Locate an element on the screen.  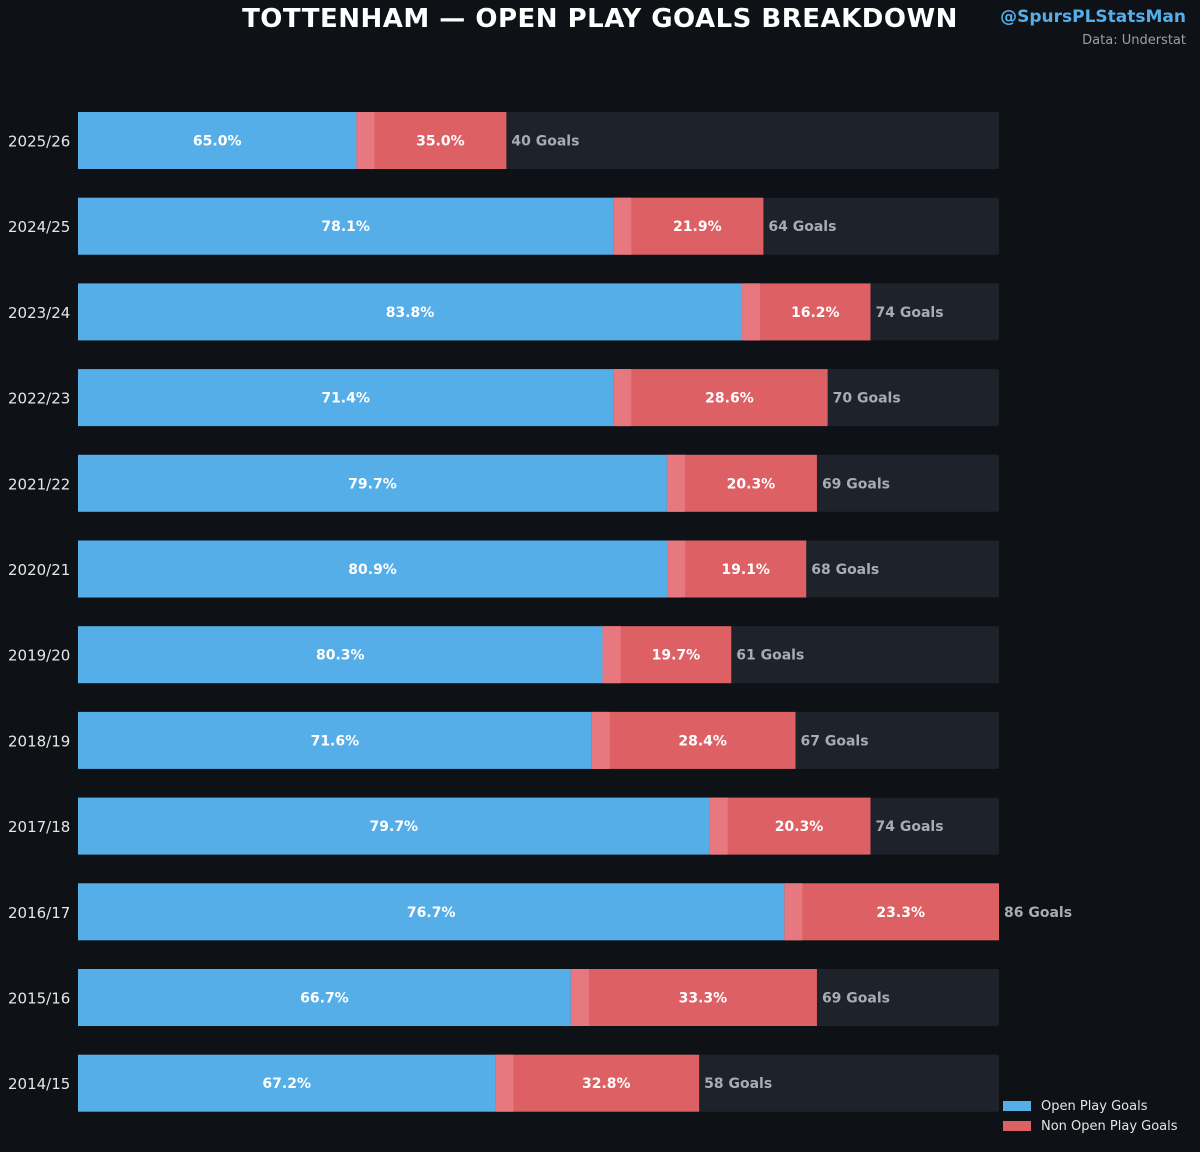
y-tick-label: 2016/17 is located at coordinates (39, 913).